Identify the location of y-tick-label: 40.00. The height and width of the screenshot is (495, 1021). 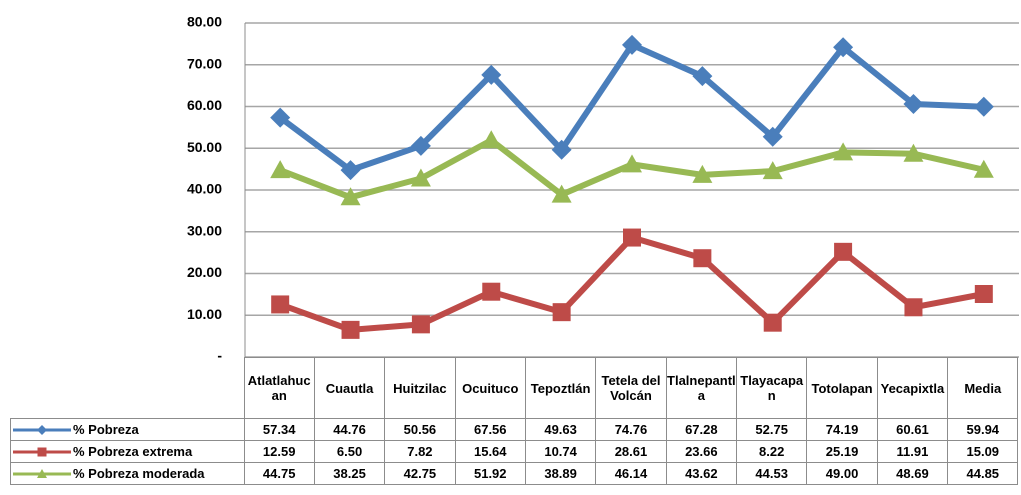
(204, 189).